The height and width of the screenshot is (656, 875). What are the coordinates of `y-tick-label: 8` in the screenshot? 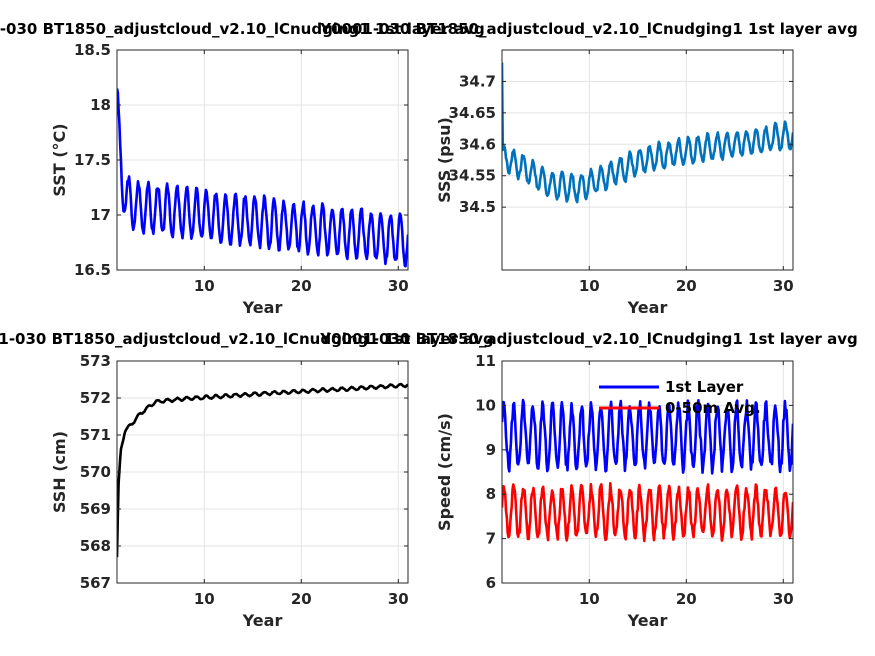 It's located at (491, 494).